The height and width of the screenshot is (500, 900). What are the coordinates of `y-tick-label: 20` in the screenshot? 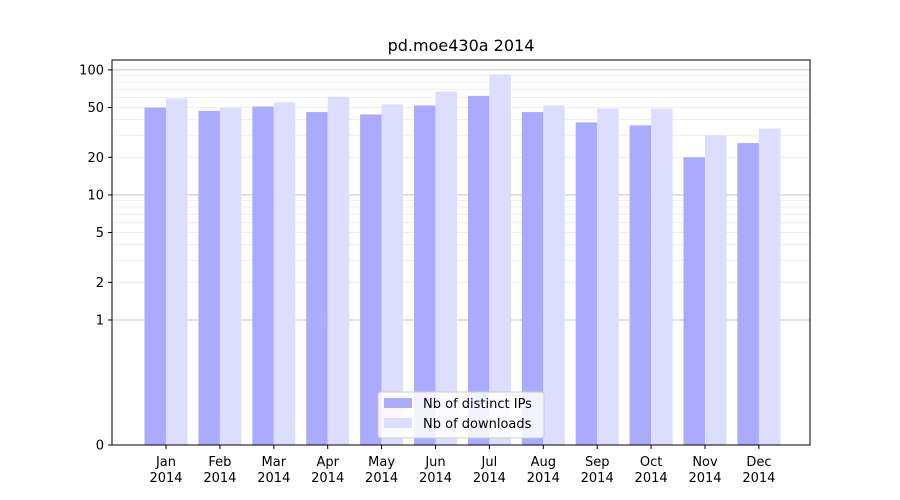 It's located at (95, 158).